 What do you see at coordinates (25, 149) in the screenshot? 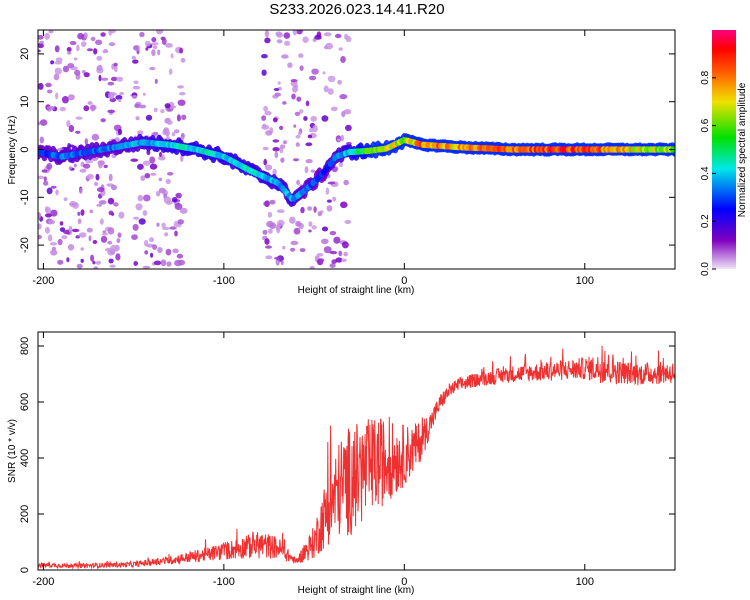
I see `y-tick-label: 0` at bounding box center [25, 149].